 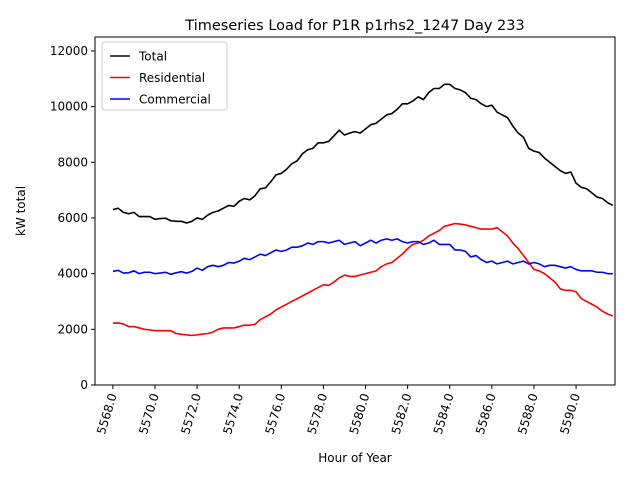 What do you see at coordinates (21, 211) in the screenshot?
I see `y-axis-label: kW total` at bounding box center [21, 211].